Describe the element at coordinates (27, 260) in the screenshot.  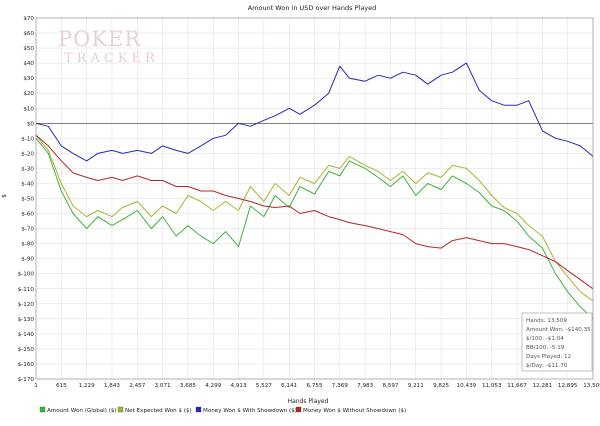
I see `y-tick-label: $-90` at that location.